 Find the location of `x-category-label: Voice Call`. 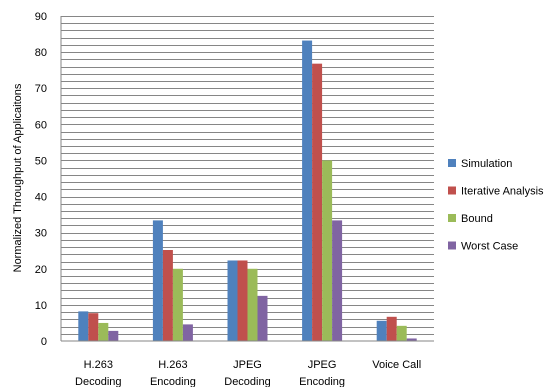

x-category-label: Voice Call is located at coordinates (396, 365).